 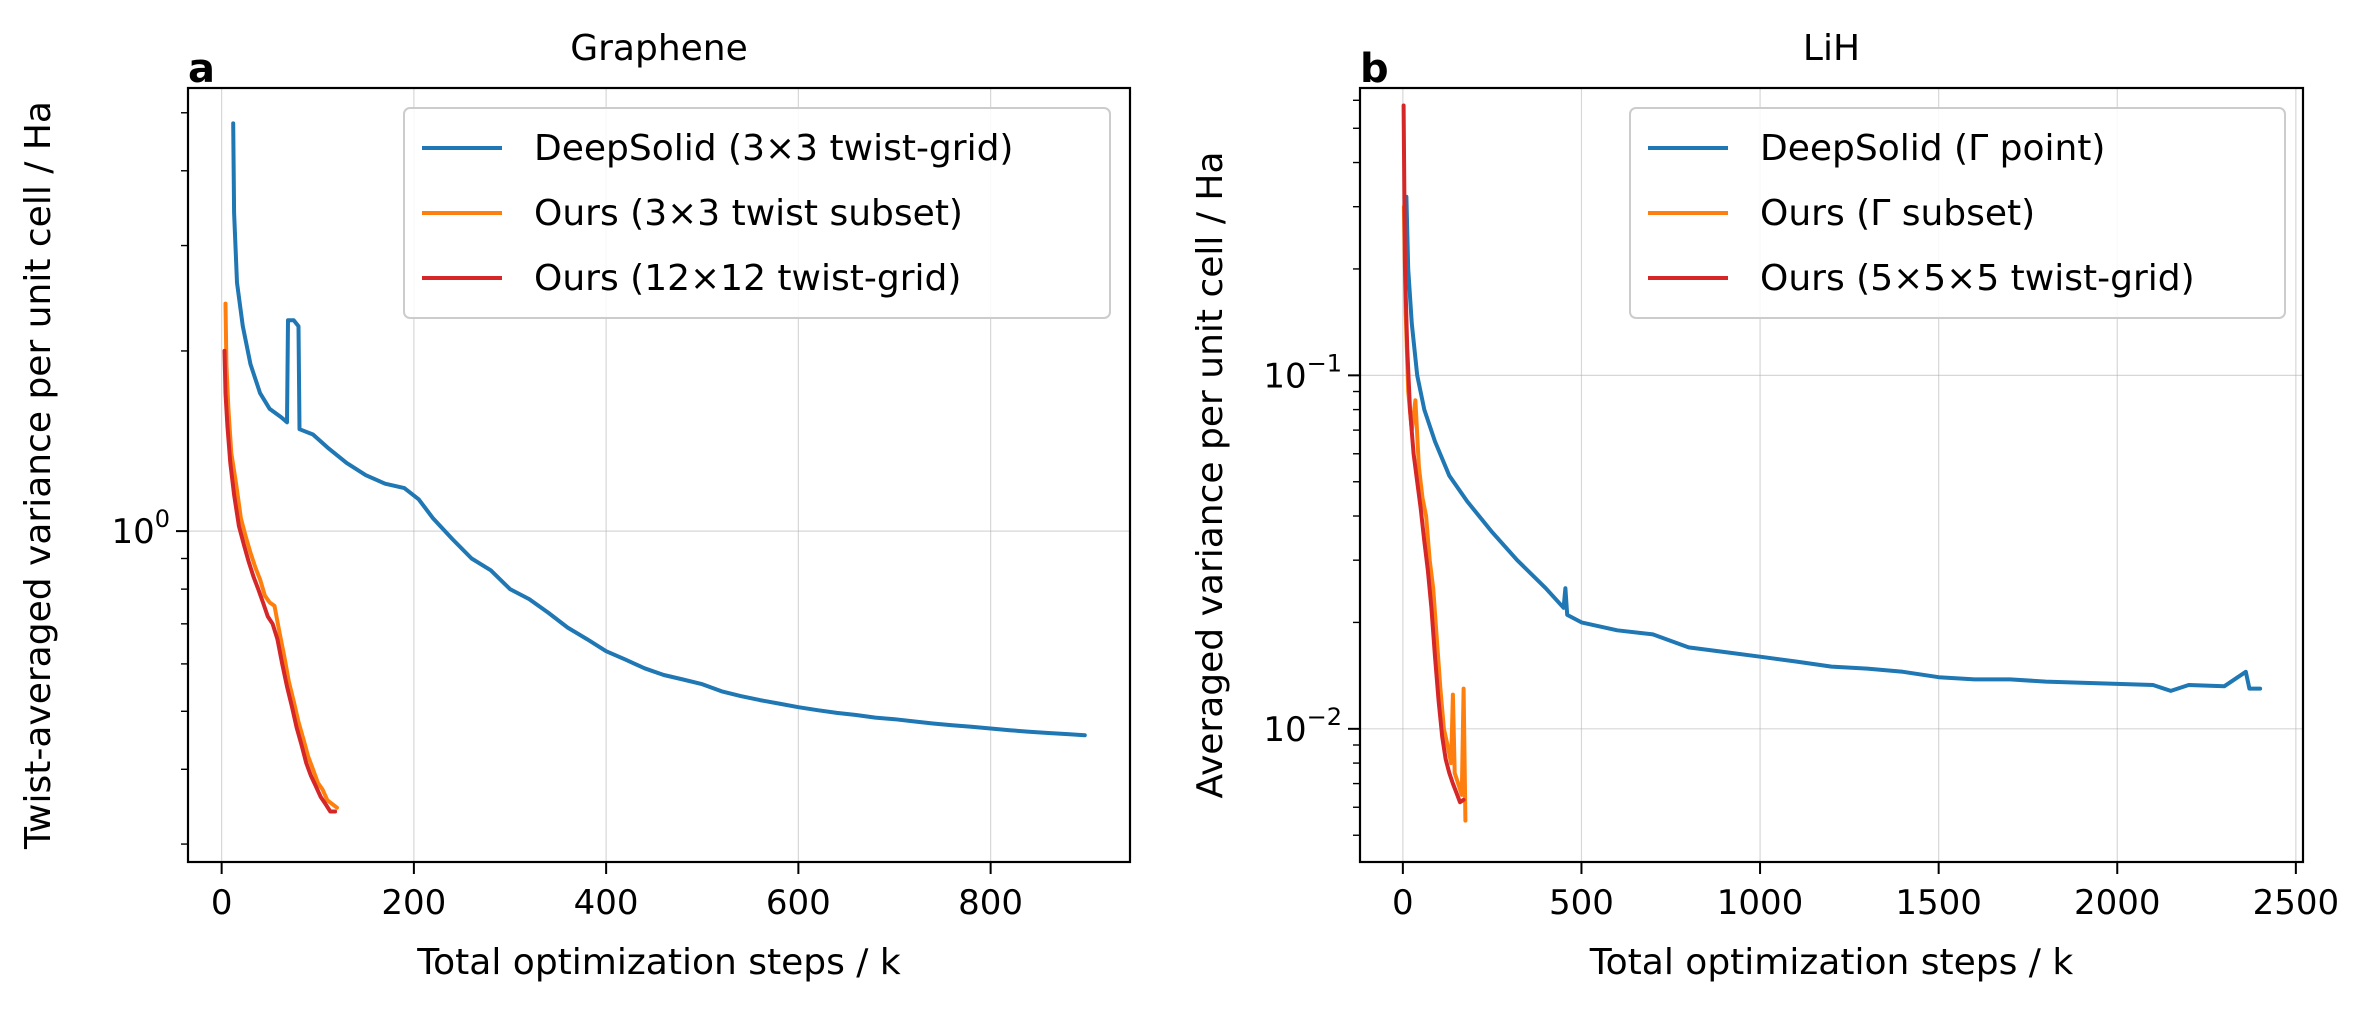 What do you see at coordinates (2296, 903) in the screenshot?
I see `x-tick-label: 2500` at bounding box center [2296, 903].